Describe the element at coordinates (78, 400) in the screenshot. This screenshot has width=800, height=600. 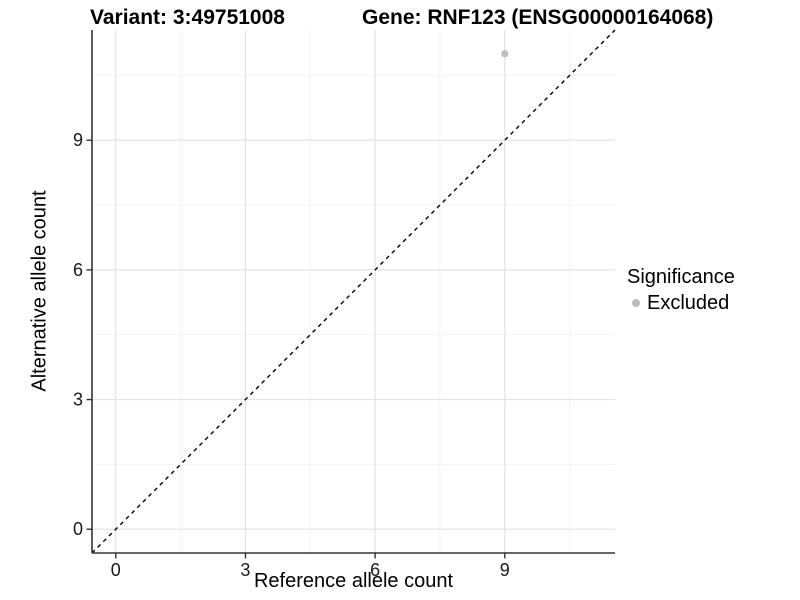
I see `y-tick-label: 3` at that location.